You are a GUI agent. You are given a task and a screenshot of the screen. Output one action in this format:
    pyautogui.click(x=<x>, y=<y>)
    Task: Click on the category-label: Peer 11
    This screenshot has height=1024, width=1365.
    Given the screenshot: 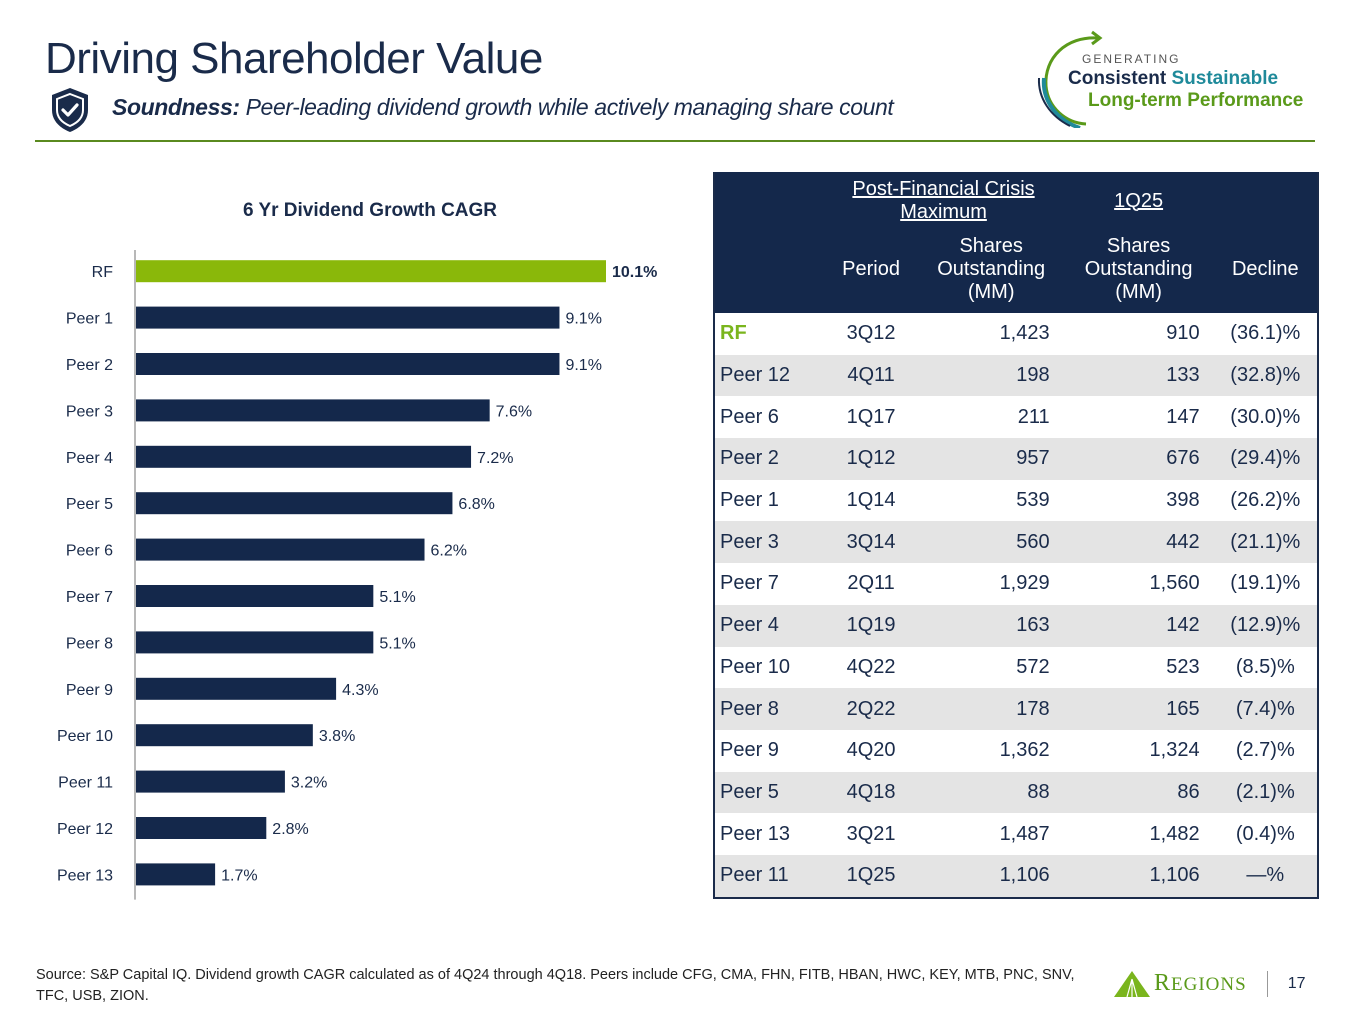 What is the action you would take?
    pyautogui.click(x=85, y=783)
    